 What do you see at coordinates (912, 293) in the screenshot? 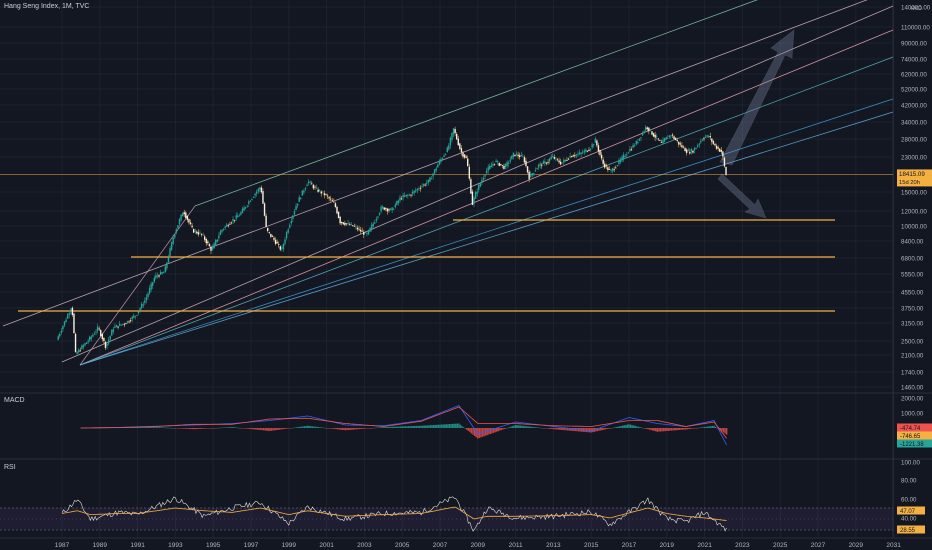
I see `y-tick-label: 4550.00` at bounding box center [912, 293].